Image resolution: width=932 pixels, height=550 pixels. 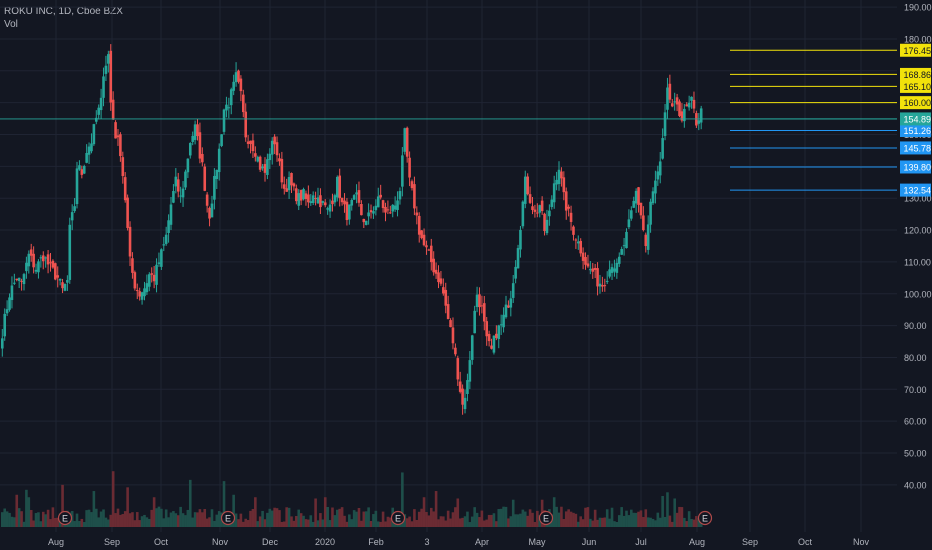 I want to click on price-tick-label: 180.00, so click(x=918, y=39).